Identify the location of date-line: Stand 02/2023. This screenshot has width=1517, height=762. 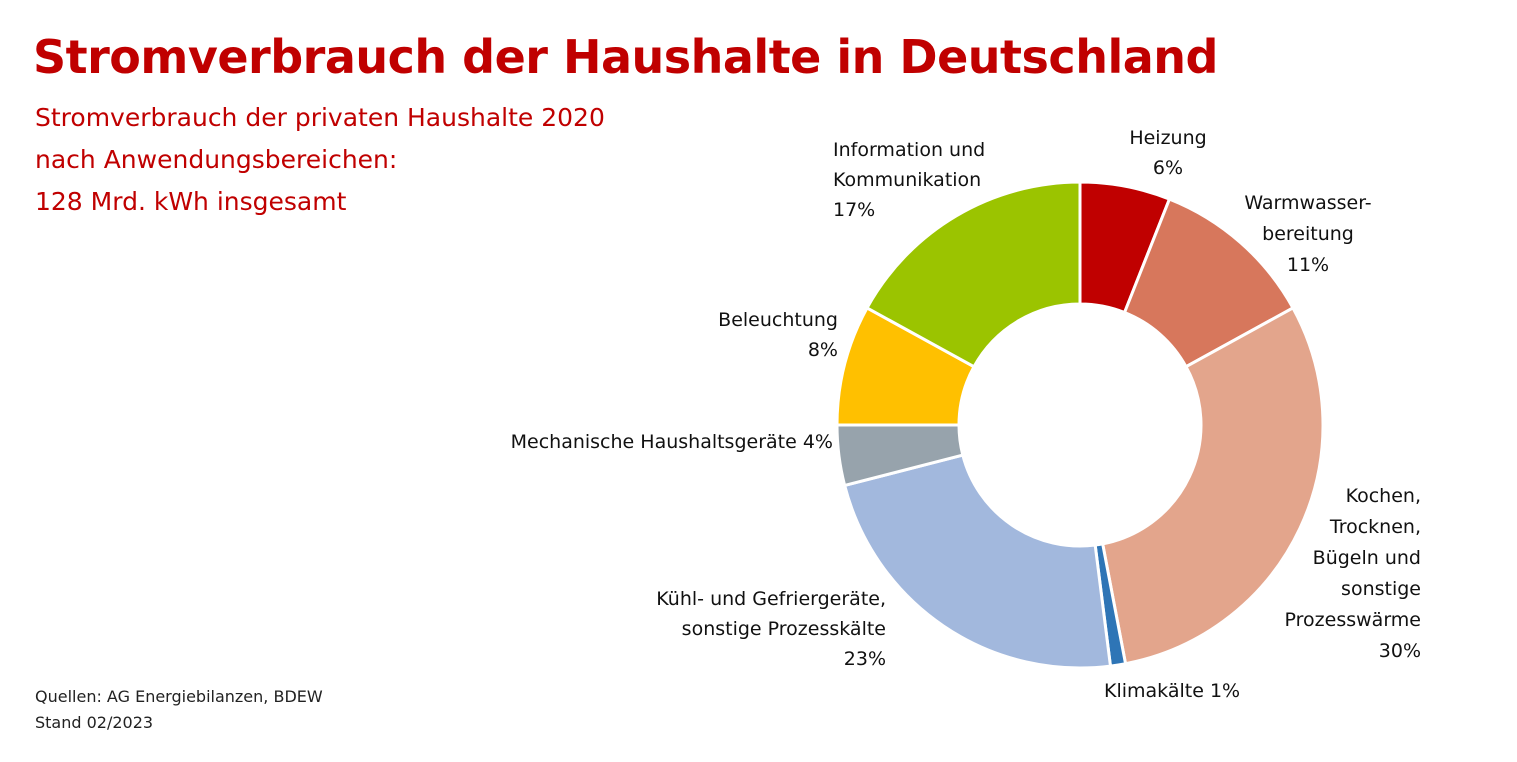
(94, 722).